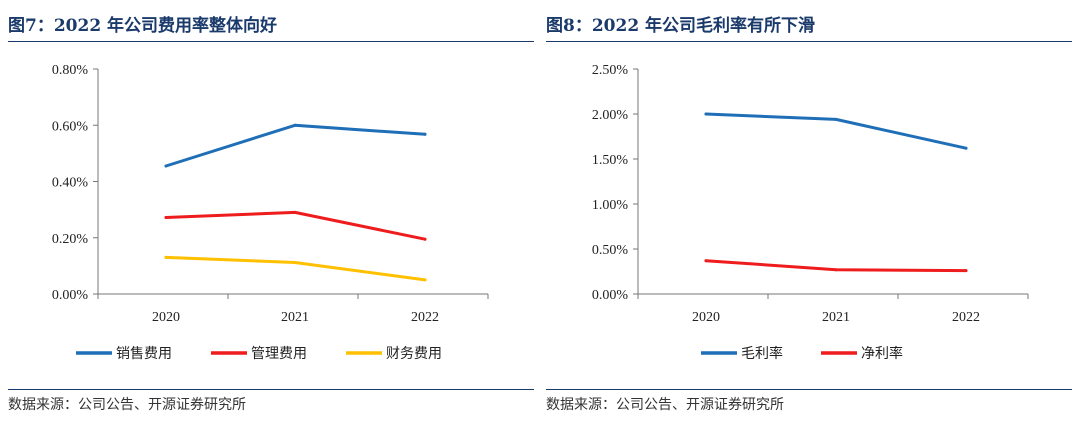 The width and height of the screenshot is (1080, 424). I want to click on legend-label: 管理费用, so click(279, 354).